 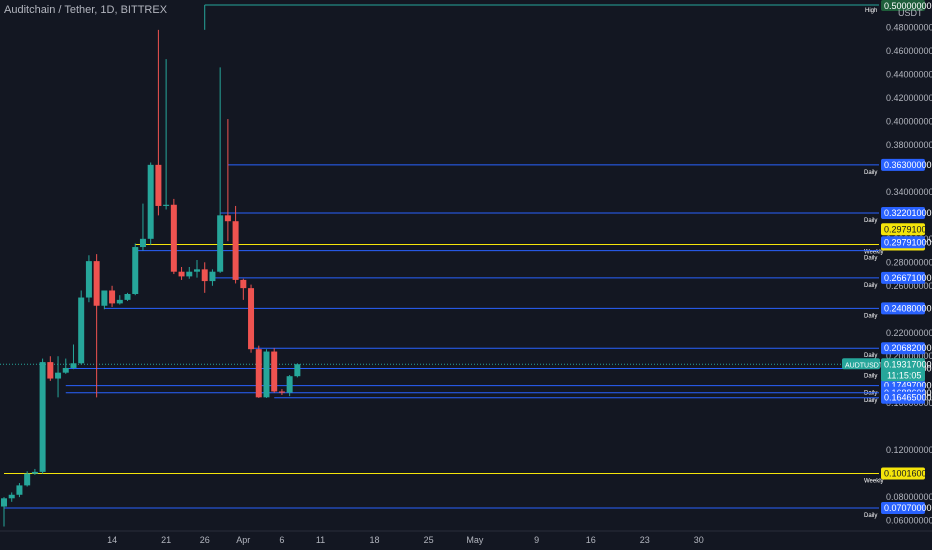 I want to click on x-tick-label: 6, so click(x=281, y=540).